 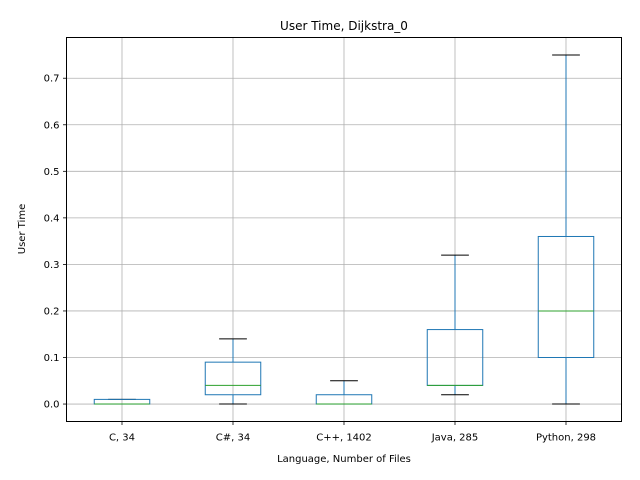 I want to click on y-tick-label: 0.7, so click(x=52, y=79).